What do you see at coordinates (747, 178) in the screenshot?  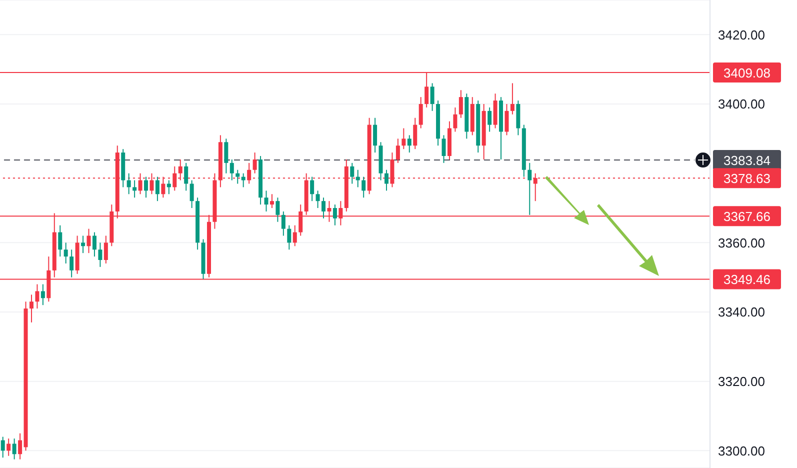 I see `ref-line-label: 3378.63` at bounding box center [747, 178].